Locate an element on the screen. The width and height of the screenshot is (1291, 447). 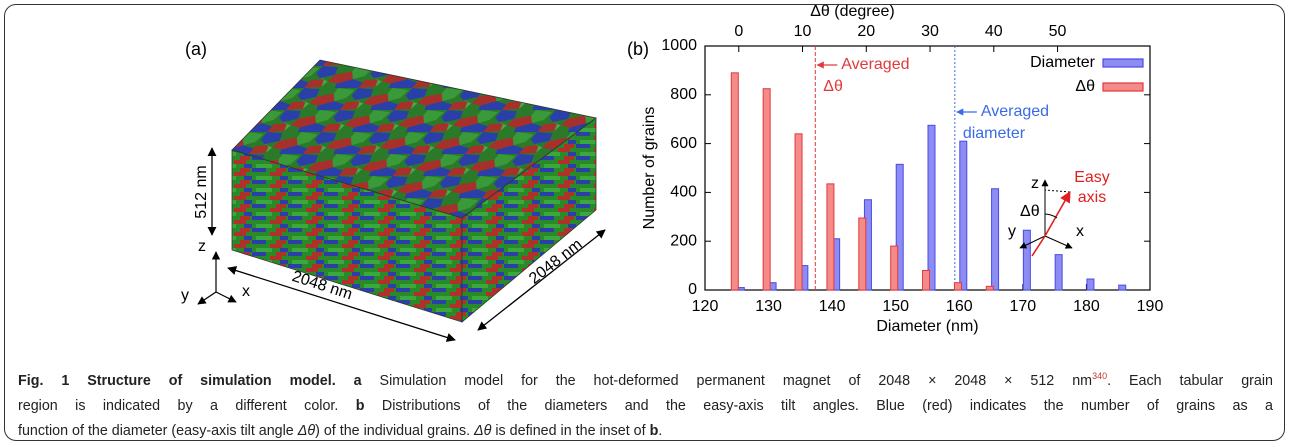
average-label: Δθ is located at coordinates (833, 86).